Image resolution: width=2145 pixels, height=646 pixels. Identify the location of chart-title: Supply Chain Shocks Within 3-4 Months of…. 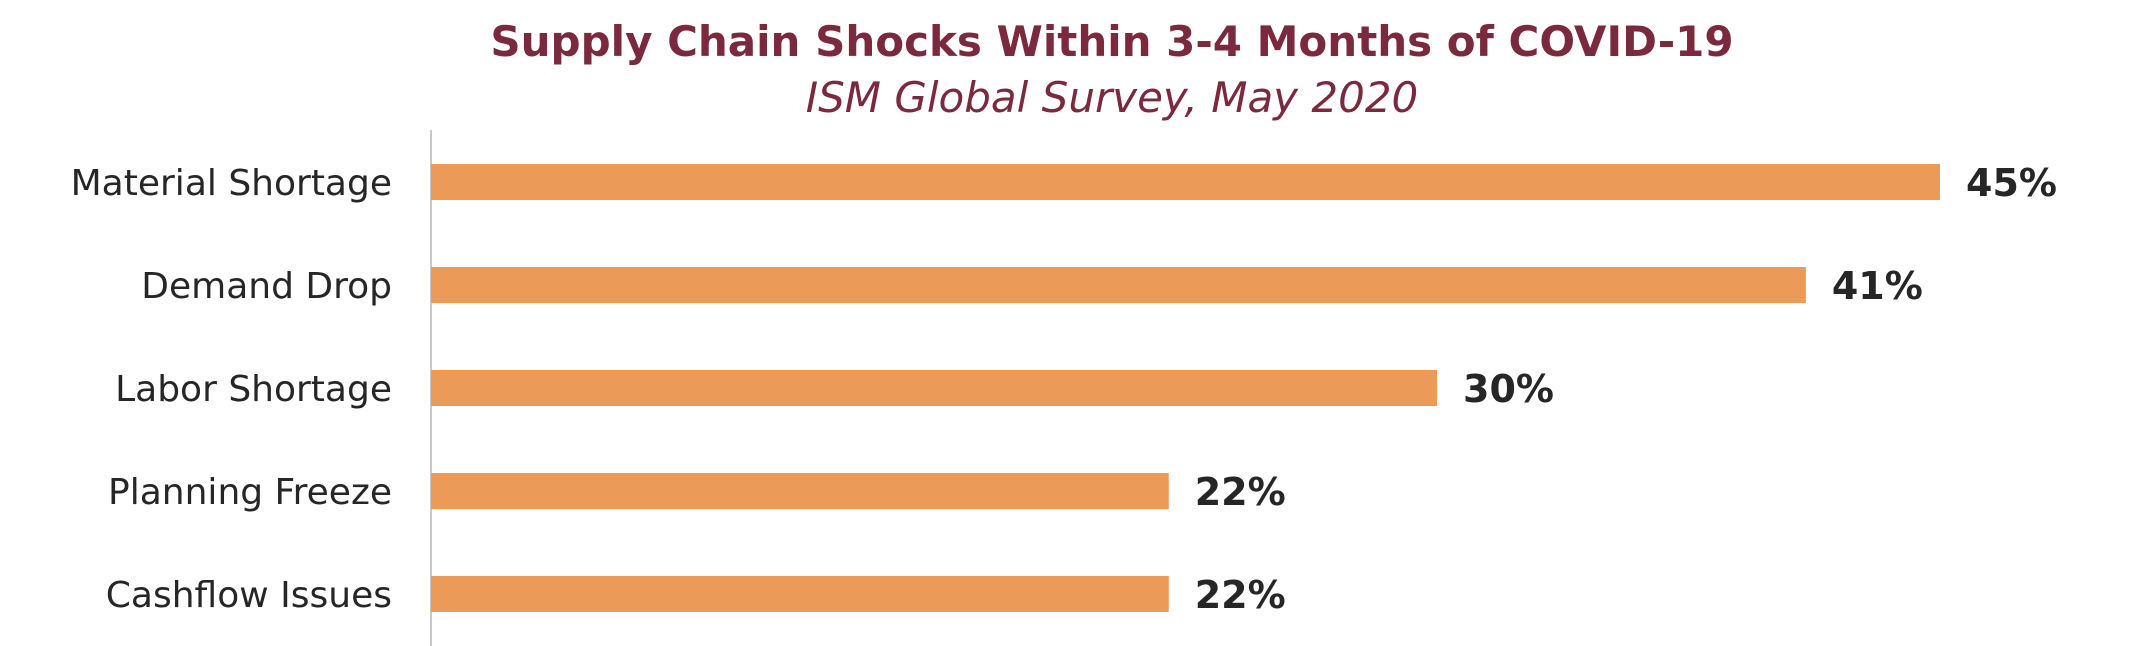
(1111, 41).